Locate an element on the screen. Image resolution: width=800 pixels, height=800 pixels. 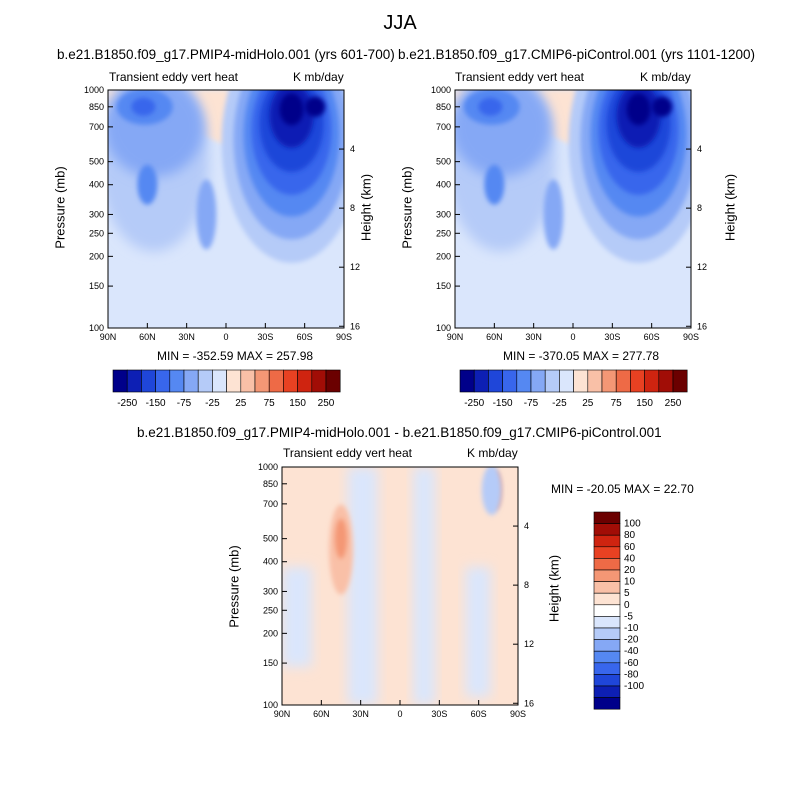
sh-core-region is located at coordinates (662, 106).